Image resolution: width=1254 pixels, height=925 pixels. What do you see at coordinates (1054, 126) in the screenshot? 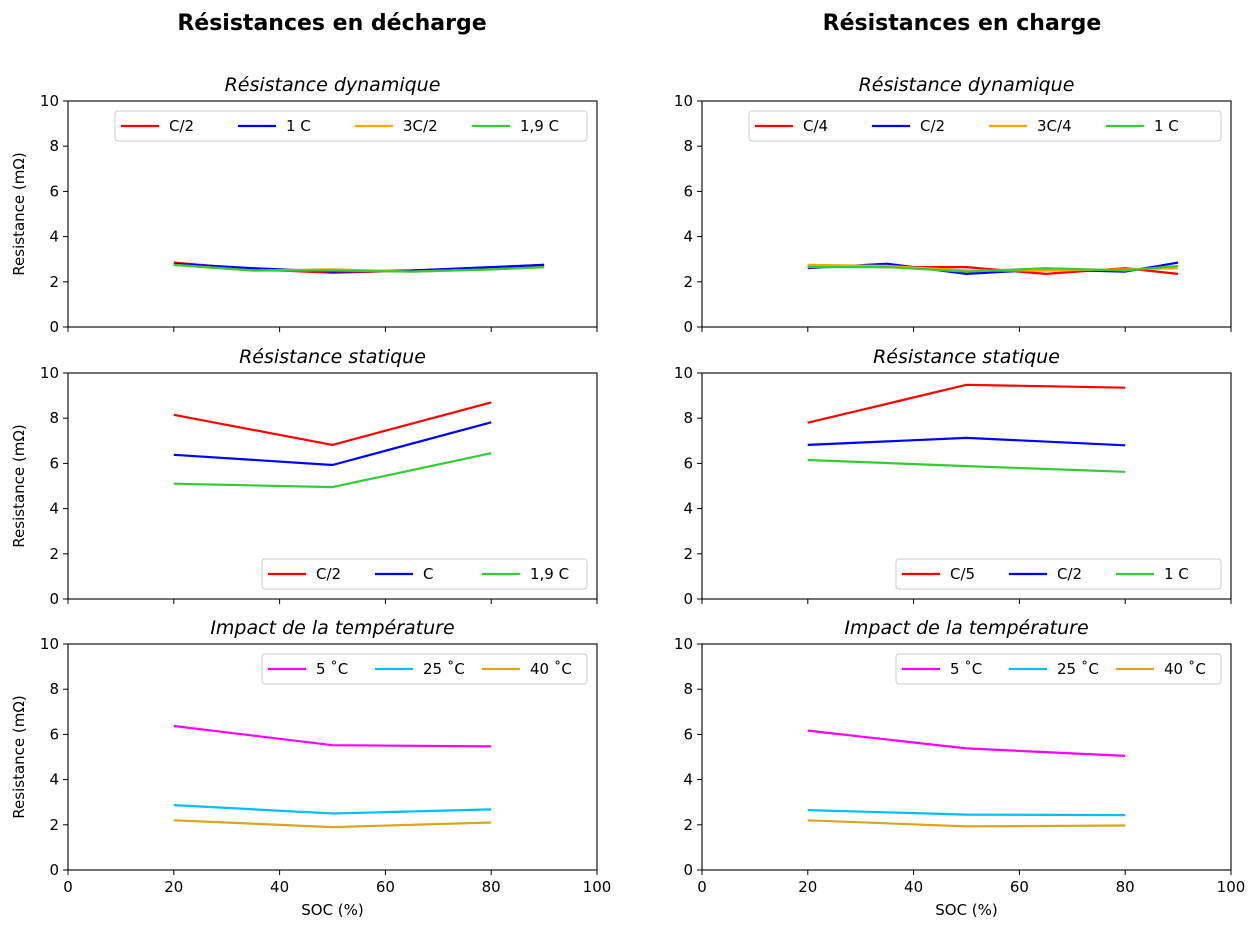
I see `legend-label: 3C/4` at bounding box center [1054, 126].